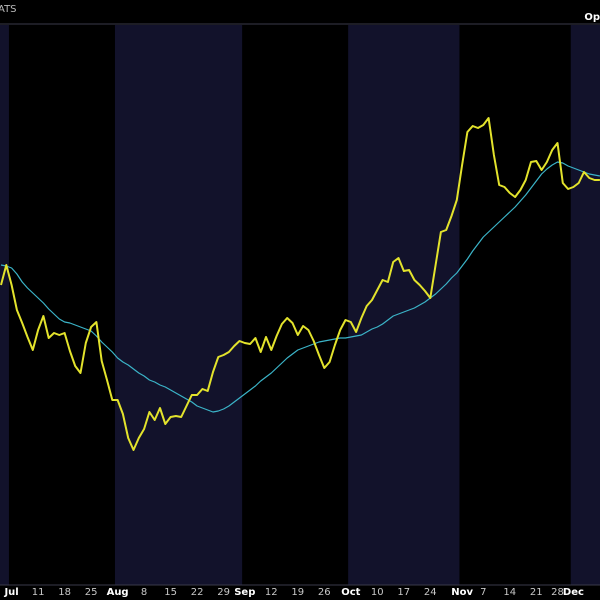  What do you see at coordinates (170, 592) in the screenshot?
I see `x-tick-label: 15` at bounding box center [170, 592].